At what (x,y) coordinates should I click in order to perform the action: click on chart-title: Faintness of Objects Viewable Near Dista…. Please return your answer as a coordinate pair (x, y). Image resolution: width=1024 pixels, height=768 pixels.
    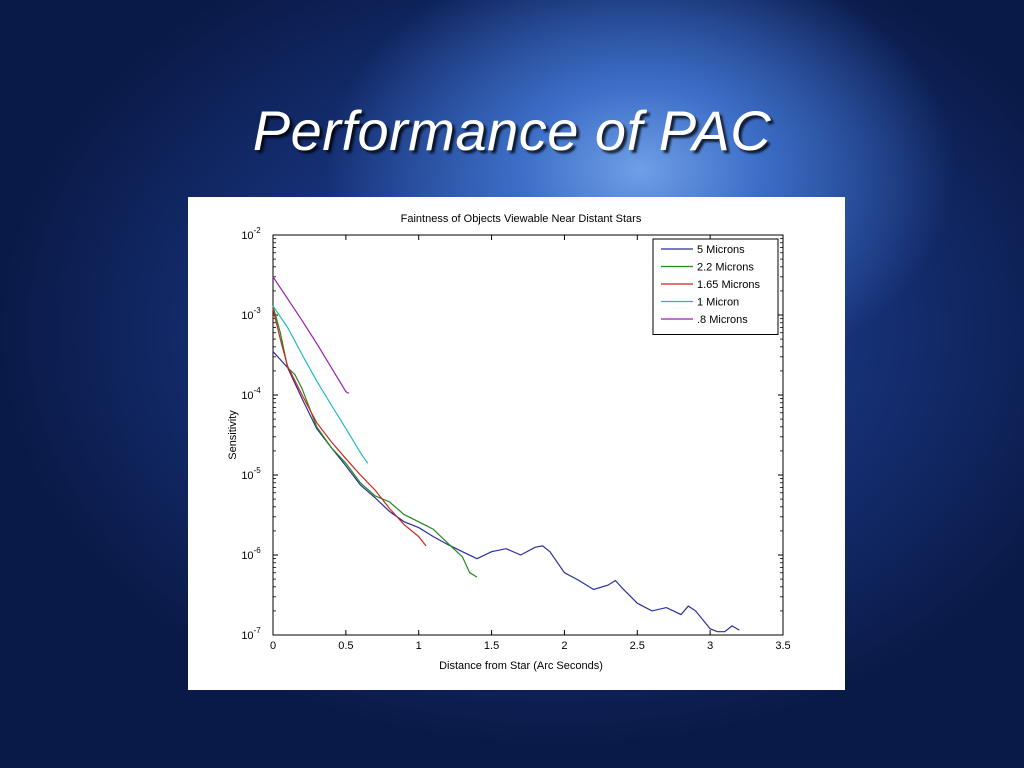
    Looking at the image, I should click on (521, 219).